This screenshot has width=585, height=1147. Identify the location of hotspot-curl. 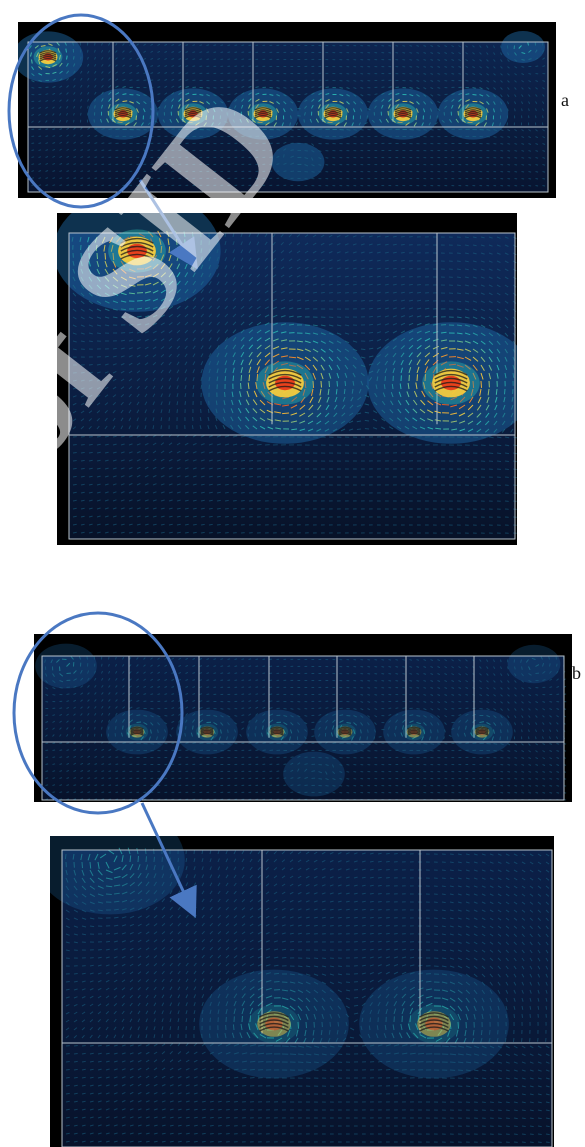
(403, 109).